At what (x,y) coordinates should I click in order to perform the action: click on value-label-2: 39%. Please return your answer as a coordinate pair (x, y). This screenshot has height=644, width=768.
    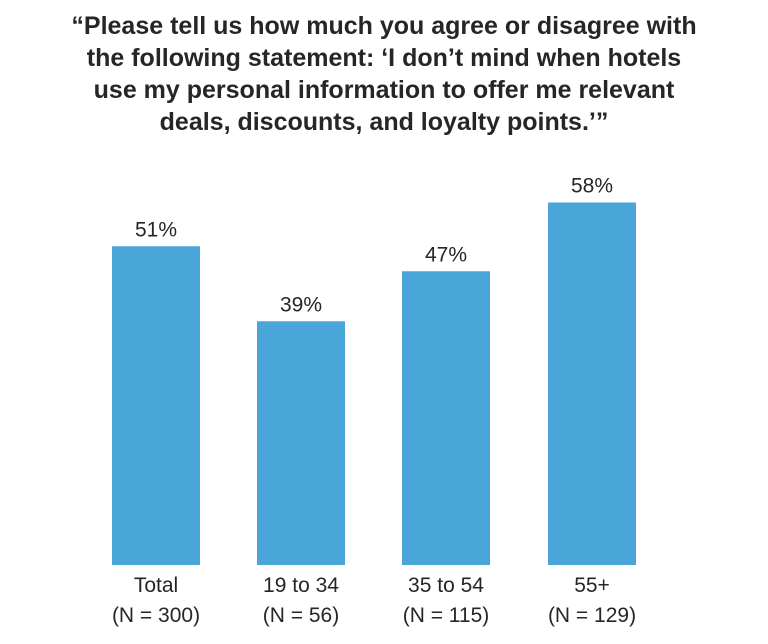
    Looking at the image, I should click on (301, 304).